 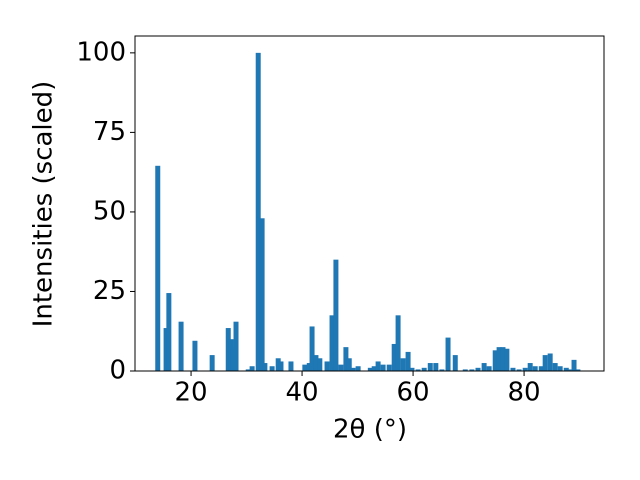 What do you see at coordinates (524, 393) in the screenshot?
I see `x-tick-label: 80` at bounding box center [524, 393].